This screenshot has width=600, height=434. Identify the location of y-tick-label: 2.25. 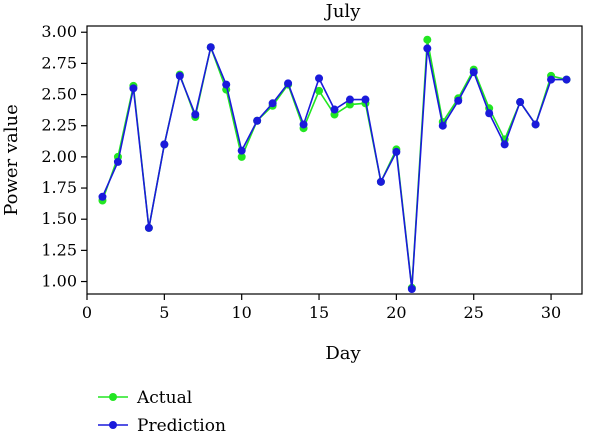
(59, 125).